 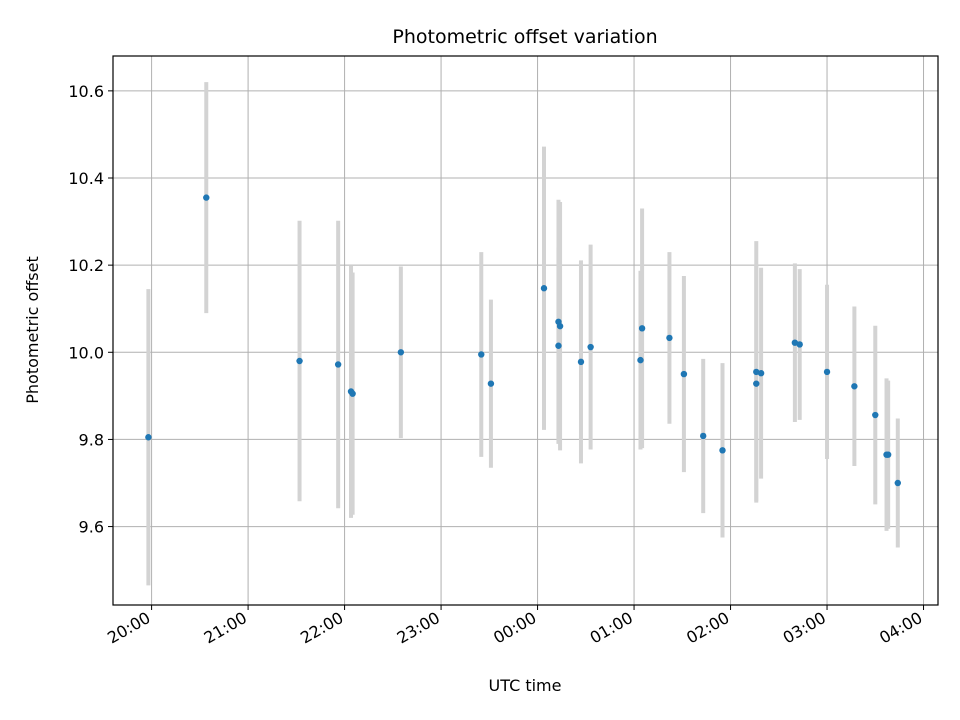 What do you see at coordinates (91, 527) in the screenshot?
I see `y-tick-label: 9.6` at bounding box center [91, 527].